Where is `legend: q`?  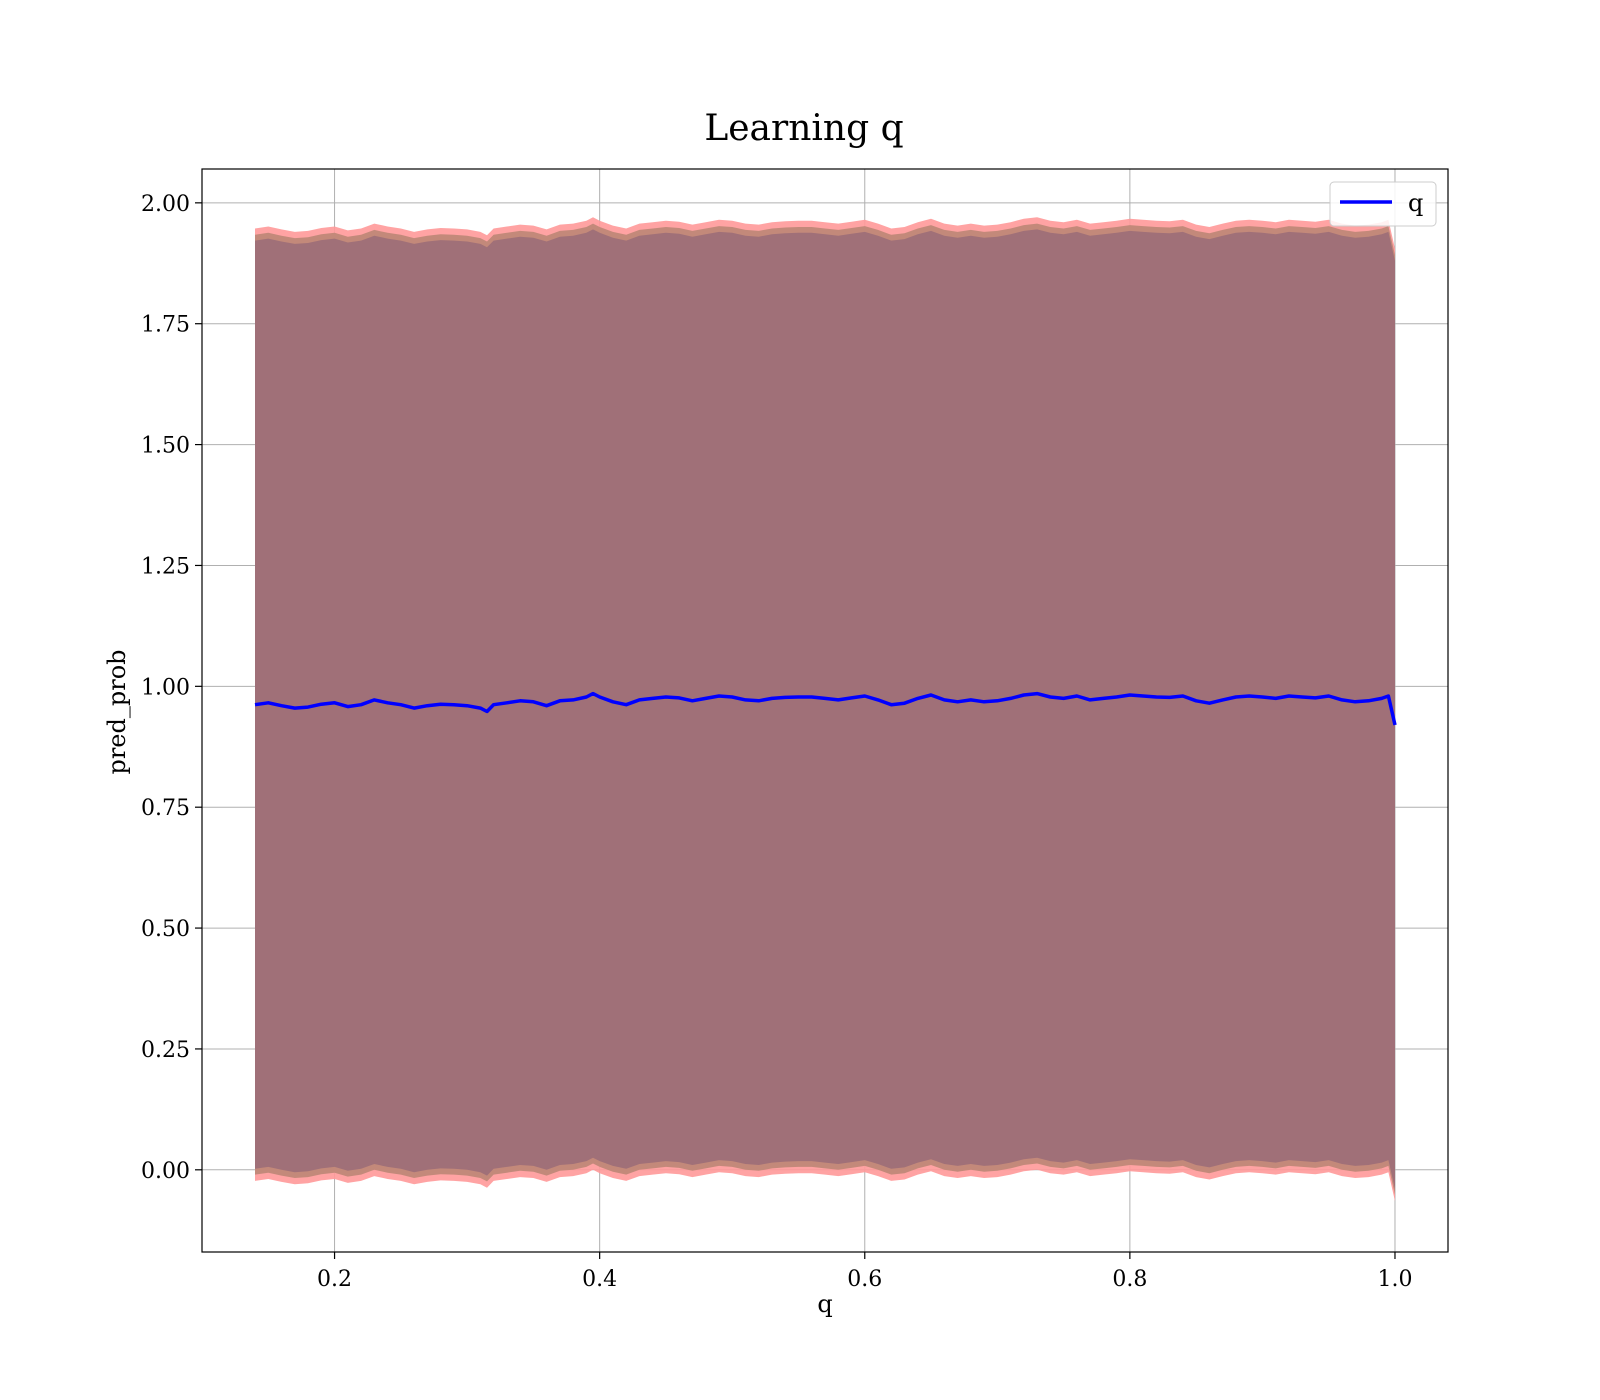
legend: q is located at coordinates (1383, 204).